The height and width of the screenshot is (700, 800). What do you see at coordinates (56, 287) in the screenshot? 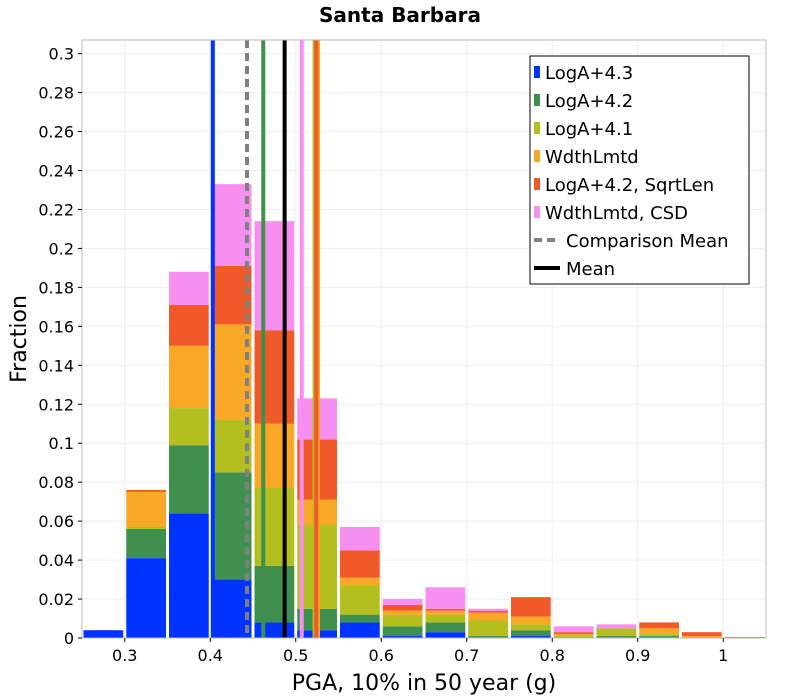
I see `y-tick-label: 0.18` at bounding box center [56, 287].